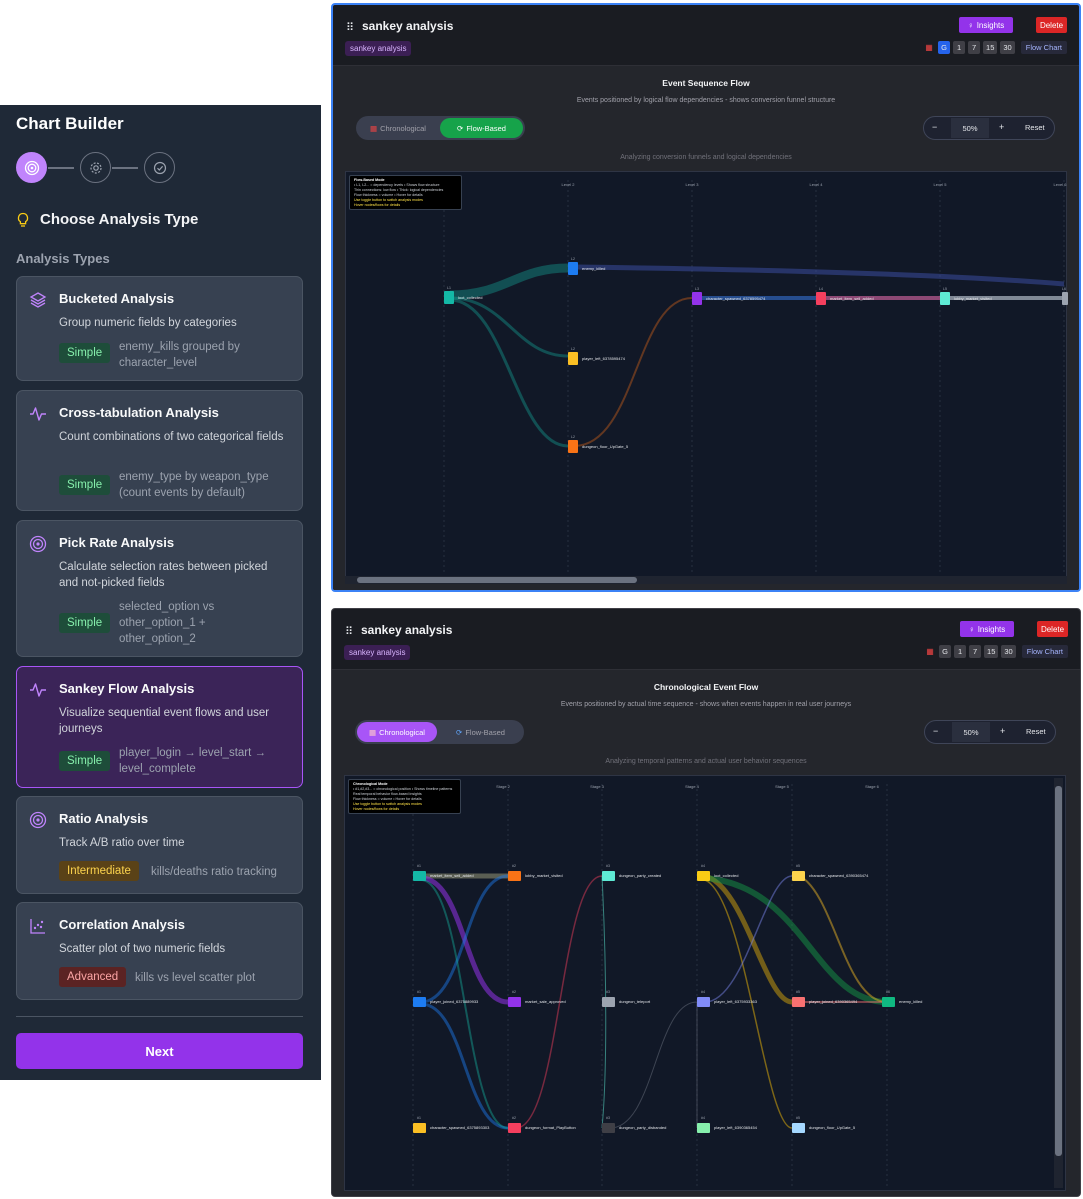 The image size is (1083, 1199). What do you see at coordinates (634, 1124) in the screenshot?
I see `flow-node: #3 dungeon_party_disbanded` at bounding box center [634, 1124].